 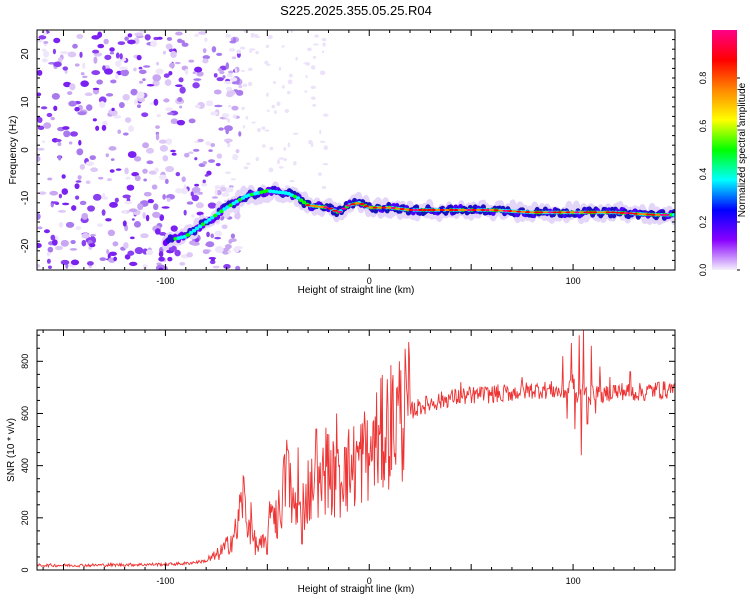 I want to click on colorbar-ticks: 0.0 0.2 0.4 0.6 0.8, so click(x=719, y=174).